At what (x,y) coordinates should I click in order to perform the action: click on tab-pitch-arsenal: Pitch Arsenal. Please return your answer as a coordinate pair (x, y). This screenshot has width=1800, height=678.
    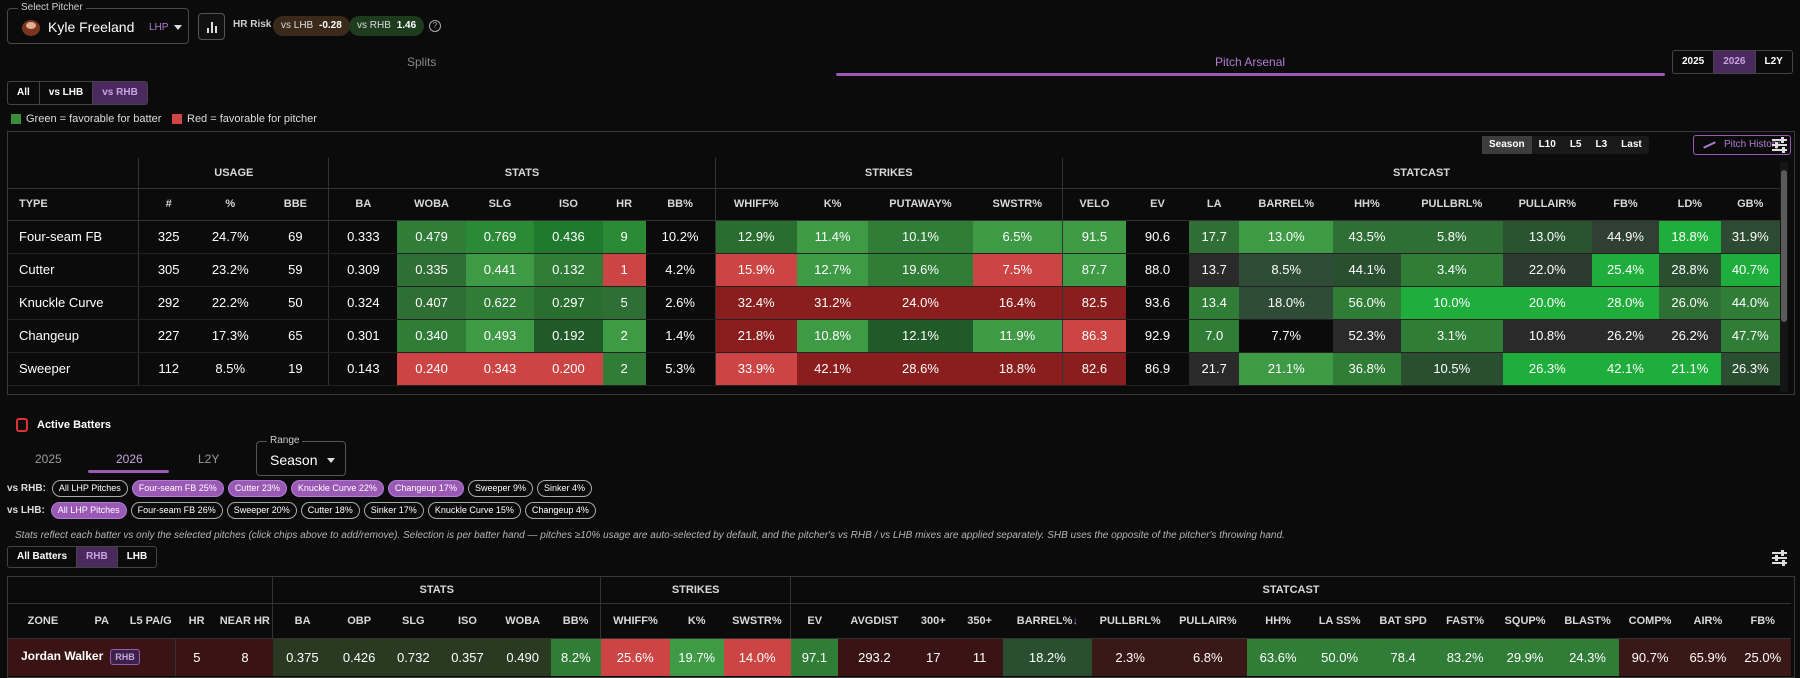
    Looking at the image, I should click on (1250, 62).